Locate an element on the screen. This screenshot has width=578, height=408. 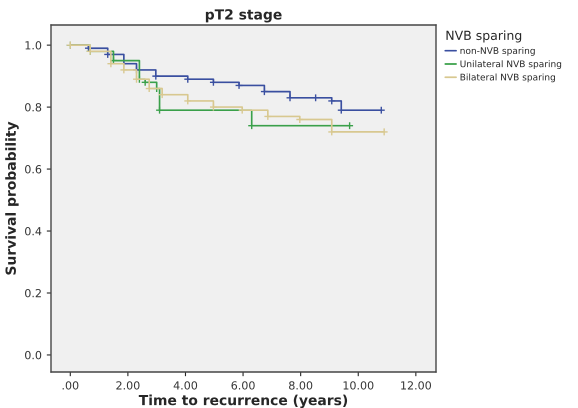
x-axis-title: Time to recurrence (years) is located at coordinates (243, 401).